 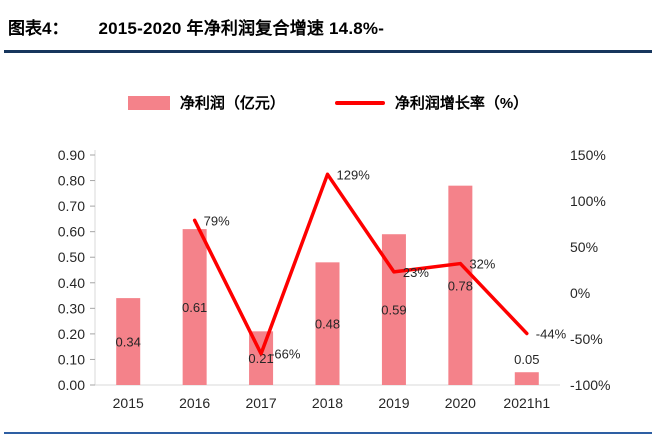 What do you see at coordinates (71, 257) in the screenshot?
I see `left-axis-tick-label: 0.50` at bounding box center [71, 257].